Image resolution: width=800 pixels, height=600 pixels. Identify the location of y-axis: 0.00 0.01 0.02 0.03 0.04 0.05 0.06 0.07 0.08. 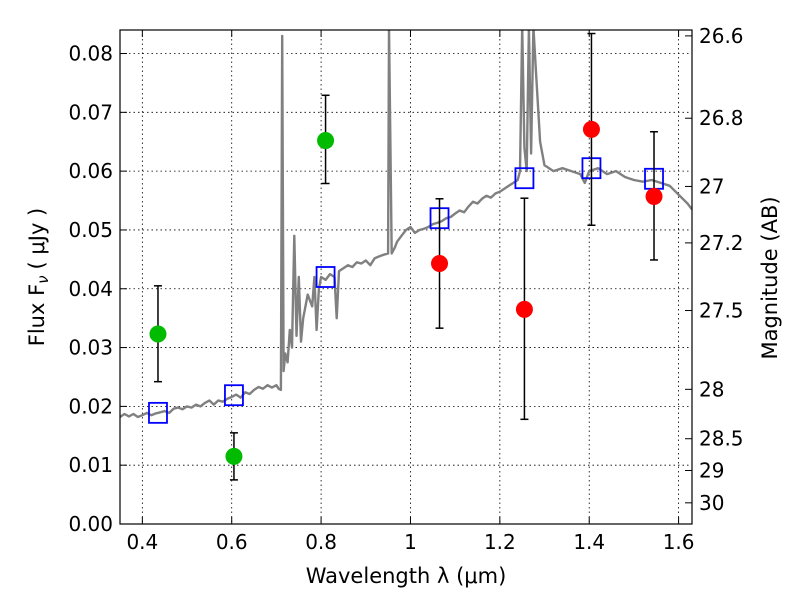
(97, 289).